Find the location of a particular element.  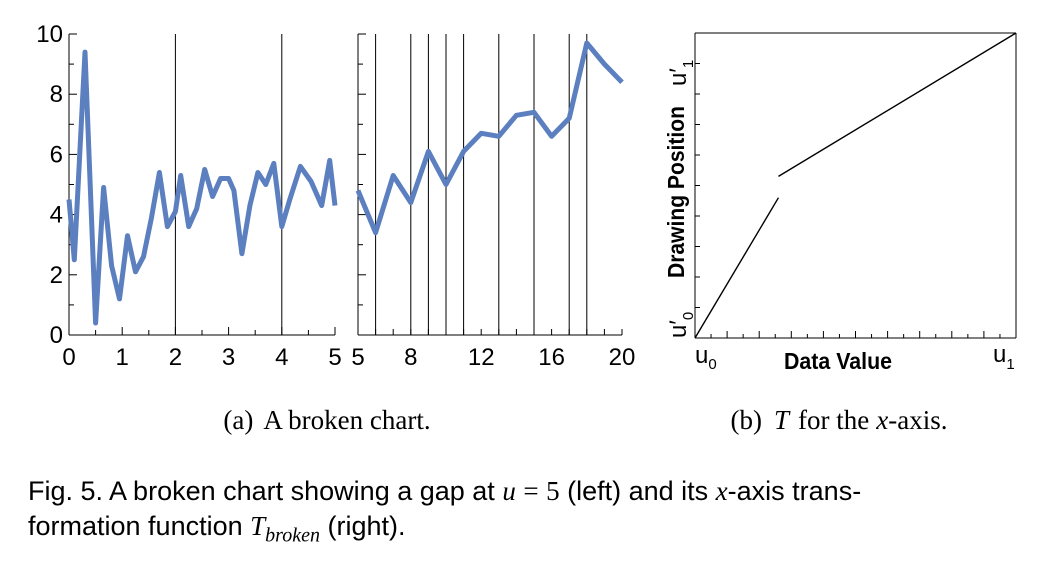

left-series-line is located at coordinates (202, 187).